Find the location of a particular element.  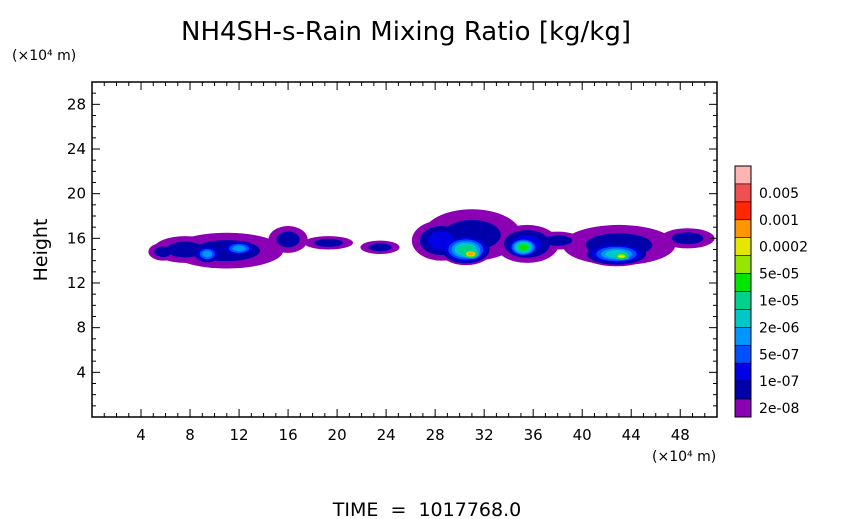

x-tick-label: 24 is located at coordinates (386, 435).